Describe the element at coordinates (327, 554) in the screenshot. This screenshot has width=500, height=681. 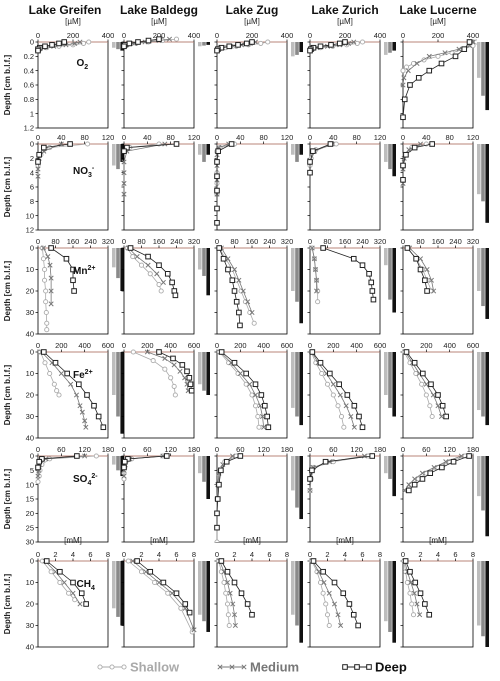
I see `x-tick-label: 2` at that location.